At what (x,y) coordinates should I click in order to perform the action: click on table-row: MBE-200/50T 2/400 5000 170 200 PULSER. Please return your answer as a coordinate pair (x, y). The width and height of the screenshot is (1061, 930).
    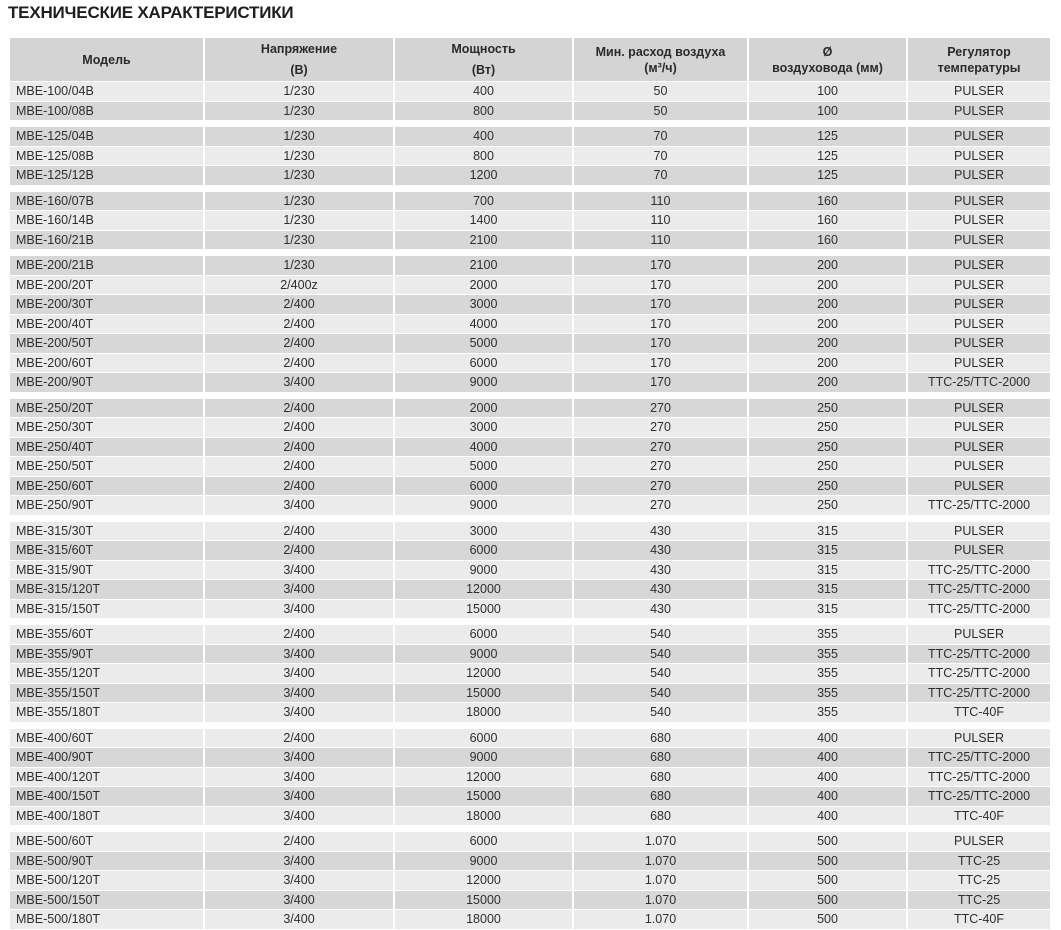
    Looking at the image, I should click on (530, 344).